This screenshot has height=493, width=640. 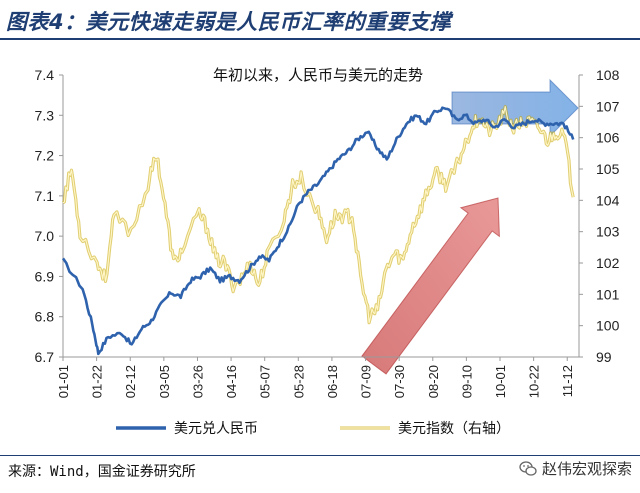 I want to click on y-right-tick-label: 107, so click(x=608, y=106).